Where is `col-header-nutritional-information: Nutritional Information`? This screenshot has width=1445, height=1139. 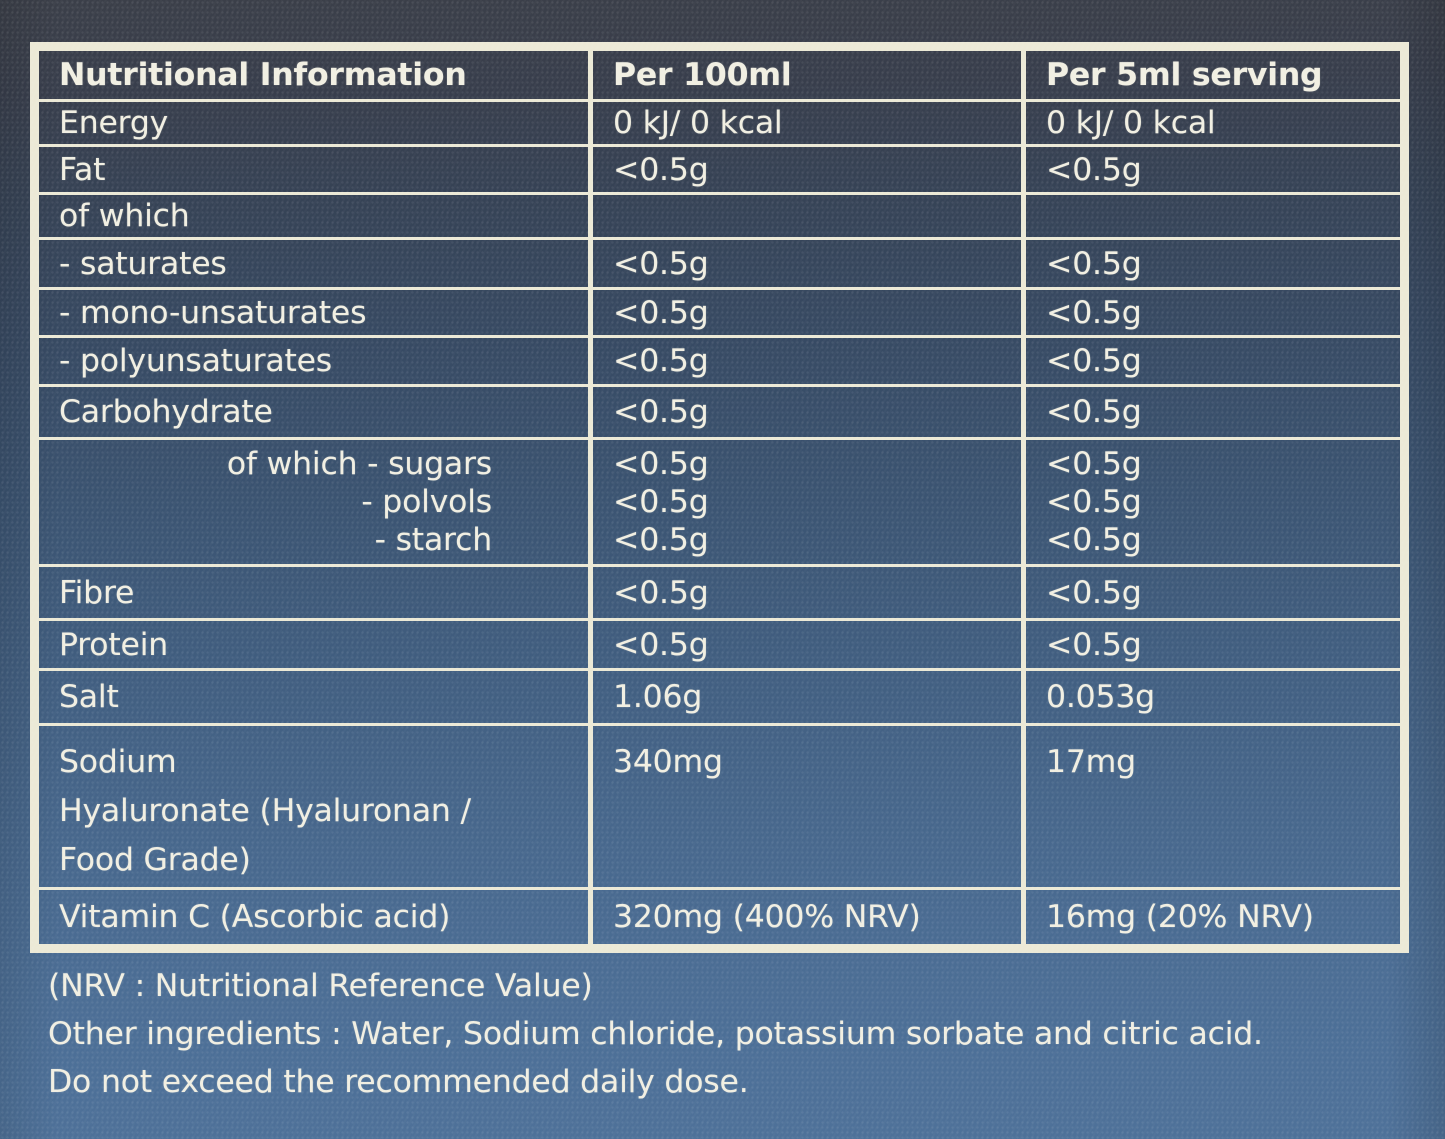 col-header-nutritional-information: Nutritional Information is located at coordinates (312, 73).